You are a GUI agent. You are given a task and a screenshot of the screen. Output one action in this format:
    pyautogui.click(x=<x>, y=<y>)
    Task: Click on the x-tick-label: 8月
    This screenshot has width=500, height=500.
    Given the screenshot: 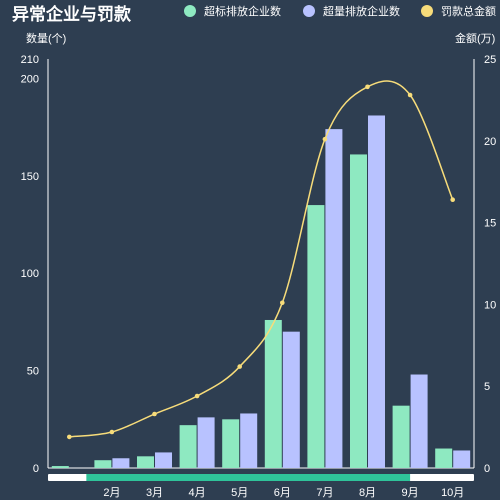 What is the action you would take?
    pyautogui.click(x=367, y=493)
    